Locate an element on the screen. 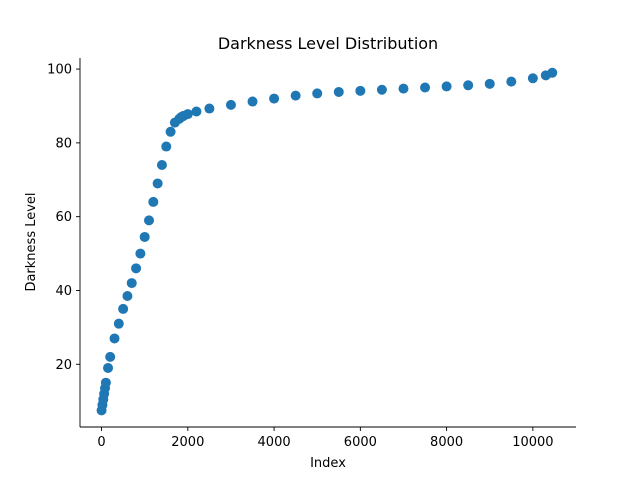  y-tick-label: 40 is located at coordinates (63, 291).